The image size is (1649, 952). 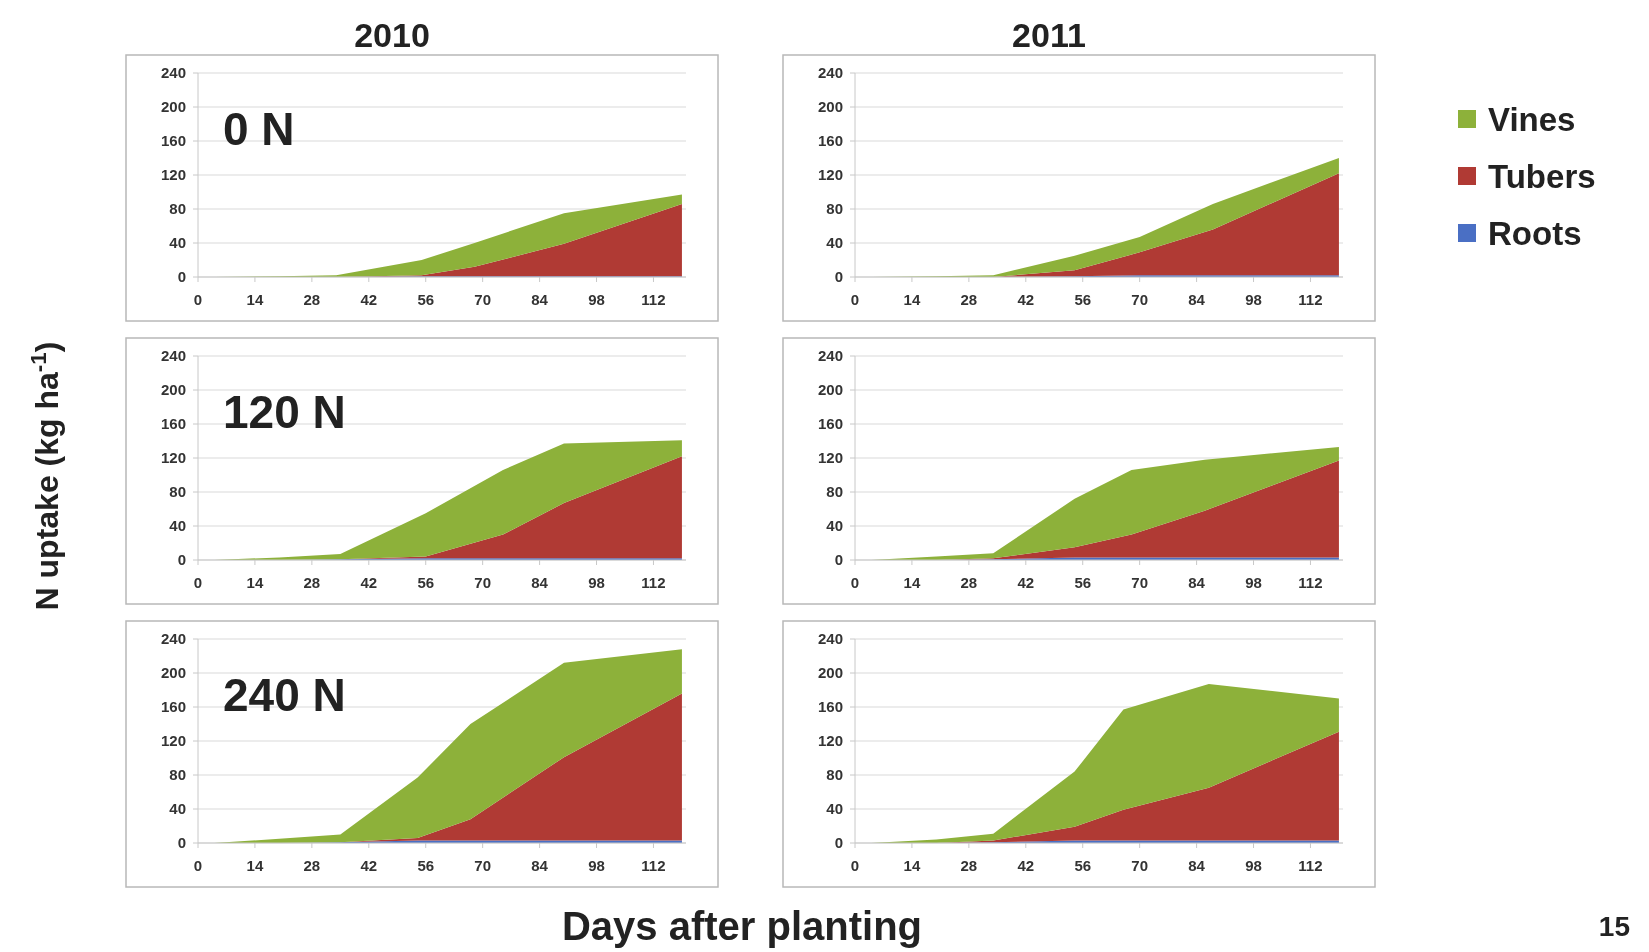 What do you see at coordinates (742, 926) in the screenshot?
I see `x-axis-title: Days after planting` at bounding box center [742, 926].